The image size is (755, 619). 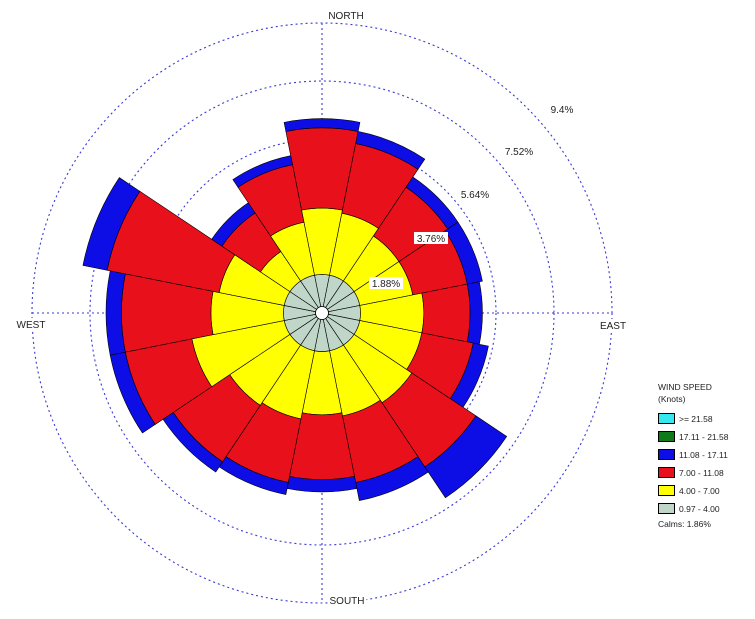 I want to click on legend-label: 0.97 - 4.00, so click(x=699, y=508).